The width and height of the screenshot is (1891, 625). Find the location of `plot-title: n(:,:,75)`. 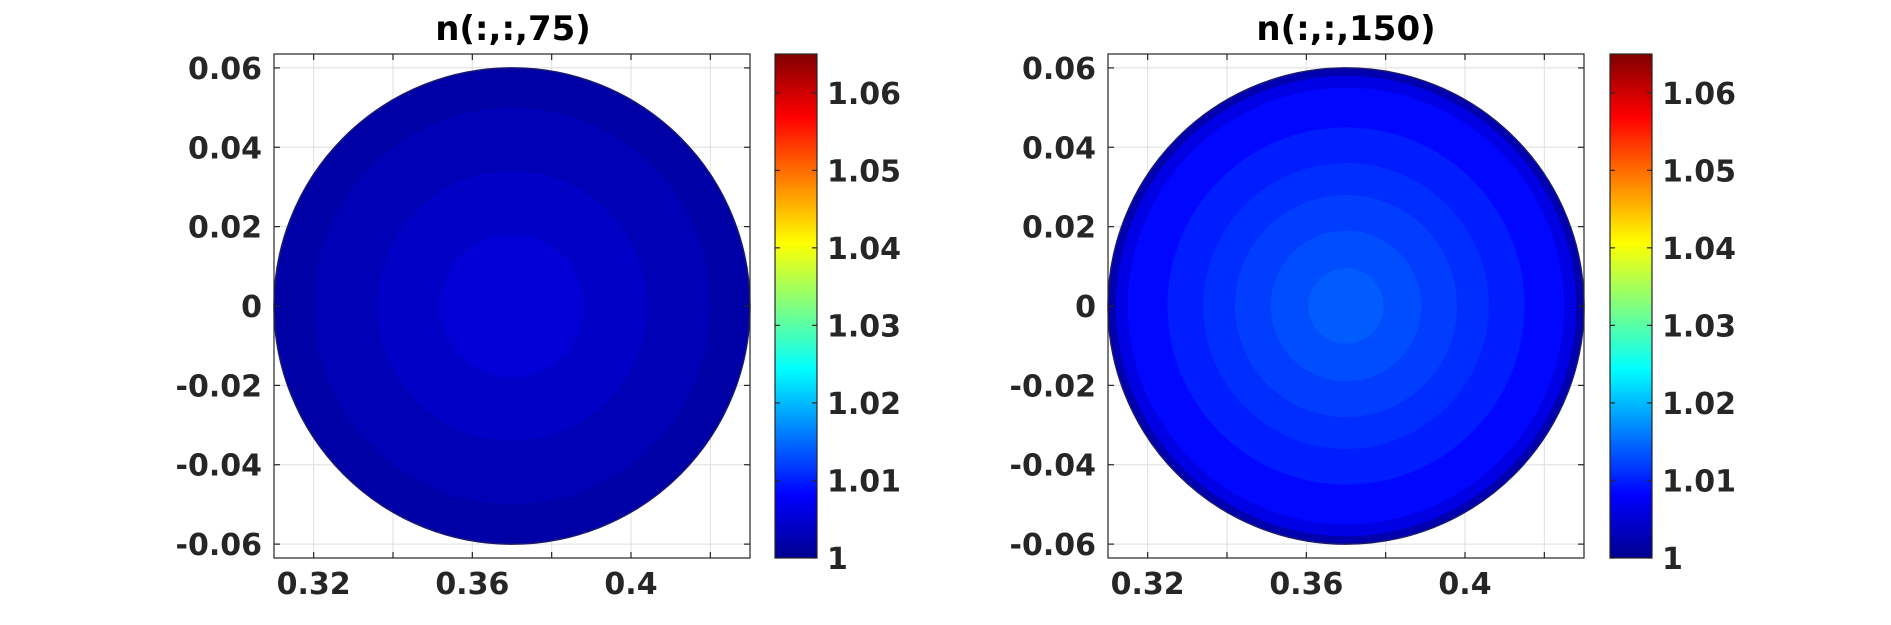

plot-title: n(:,:,75) is located at coordinates (513, 29).